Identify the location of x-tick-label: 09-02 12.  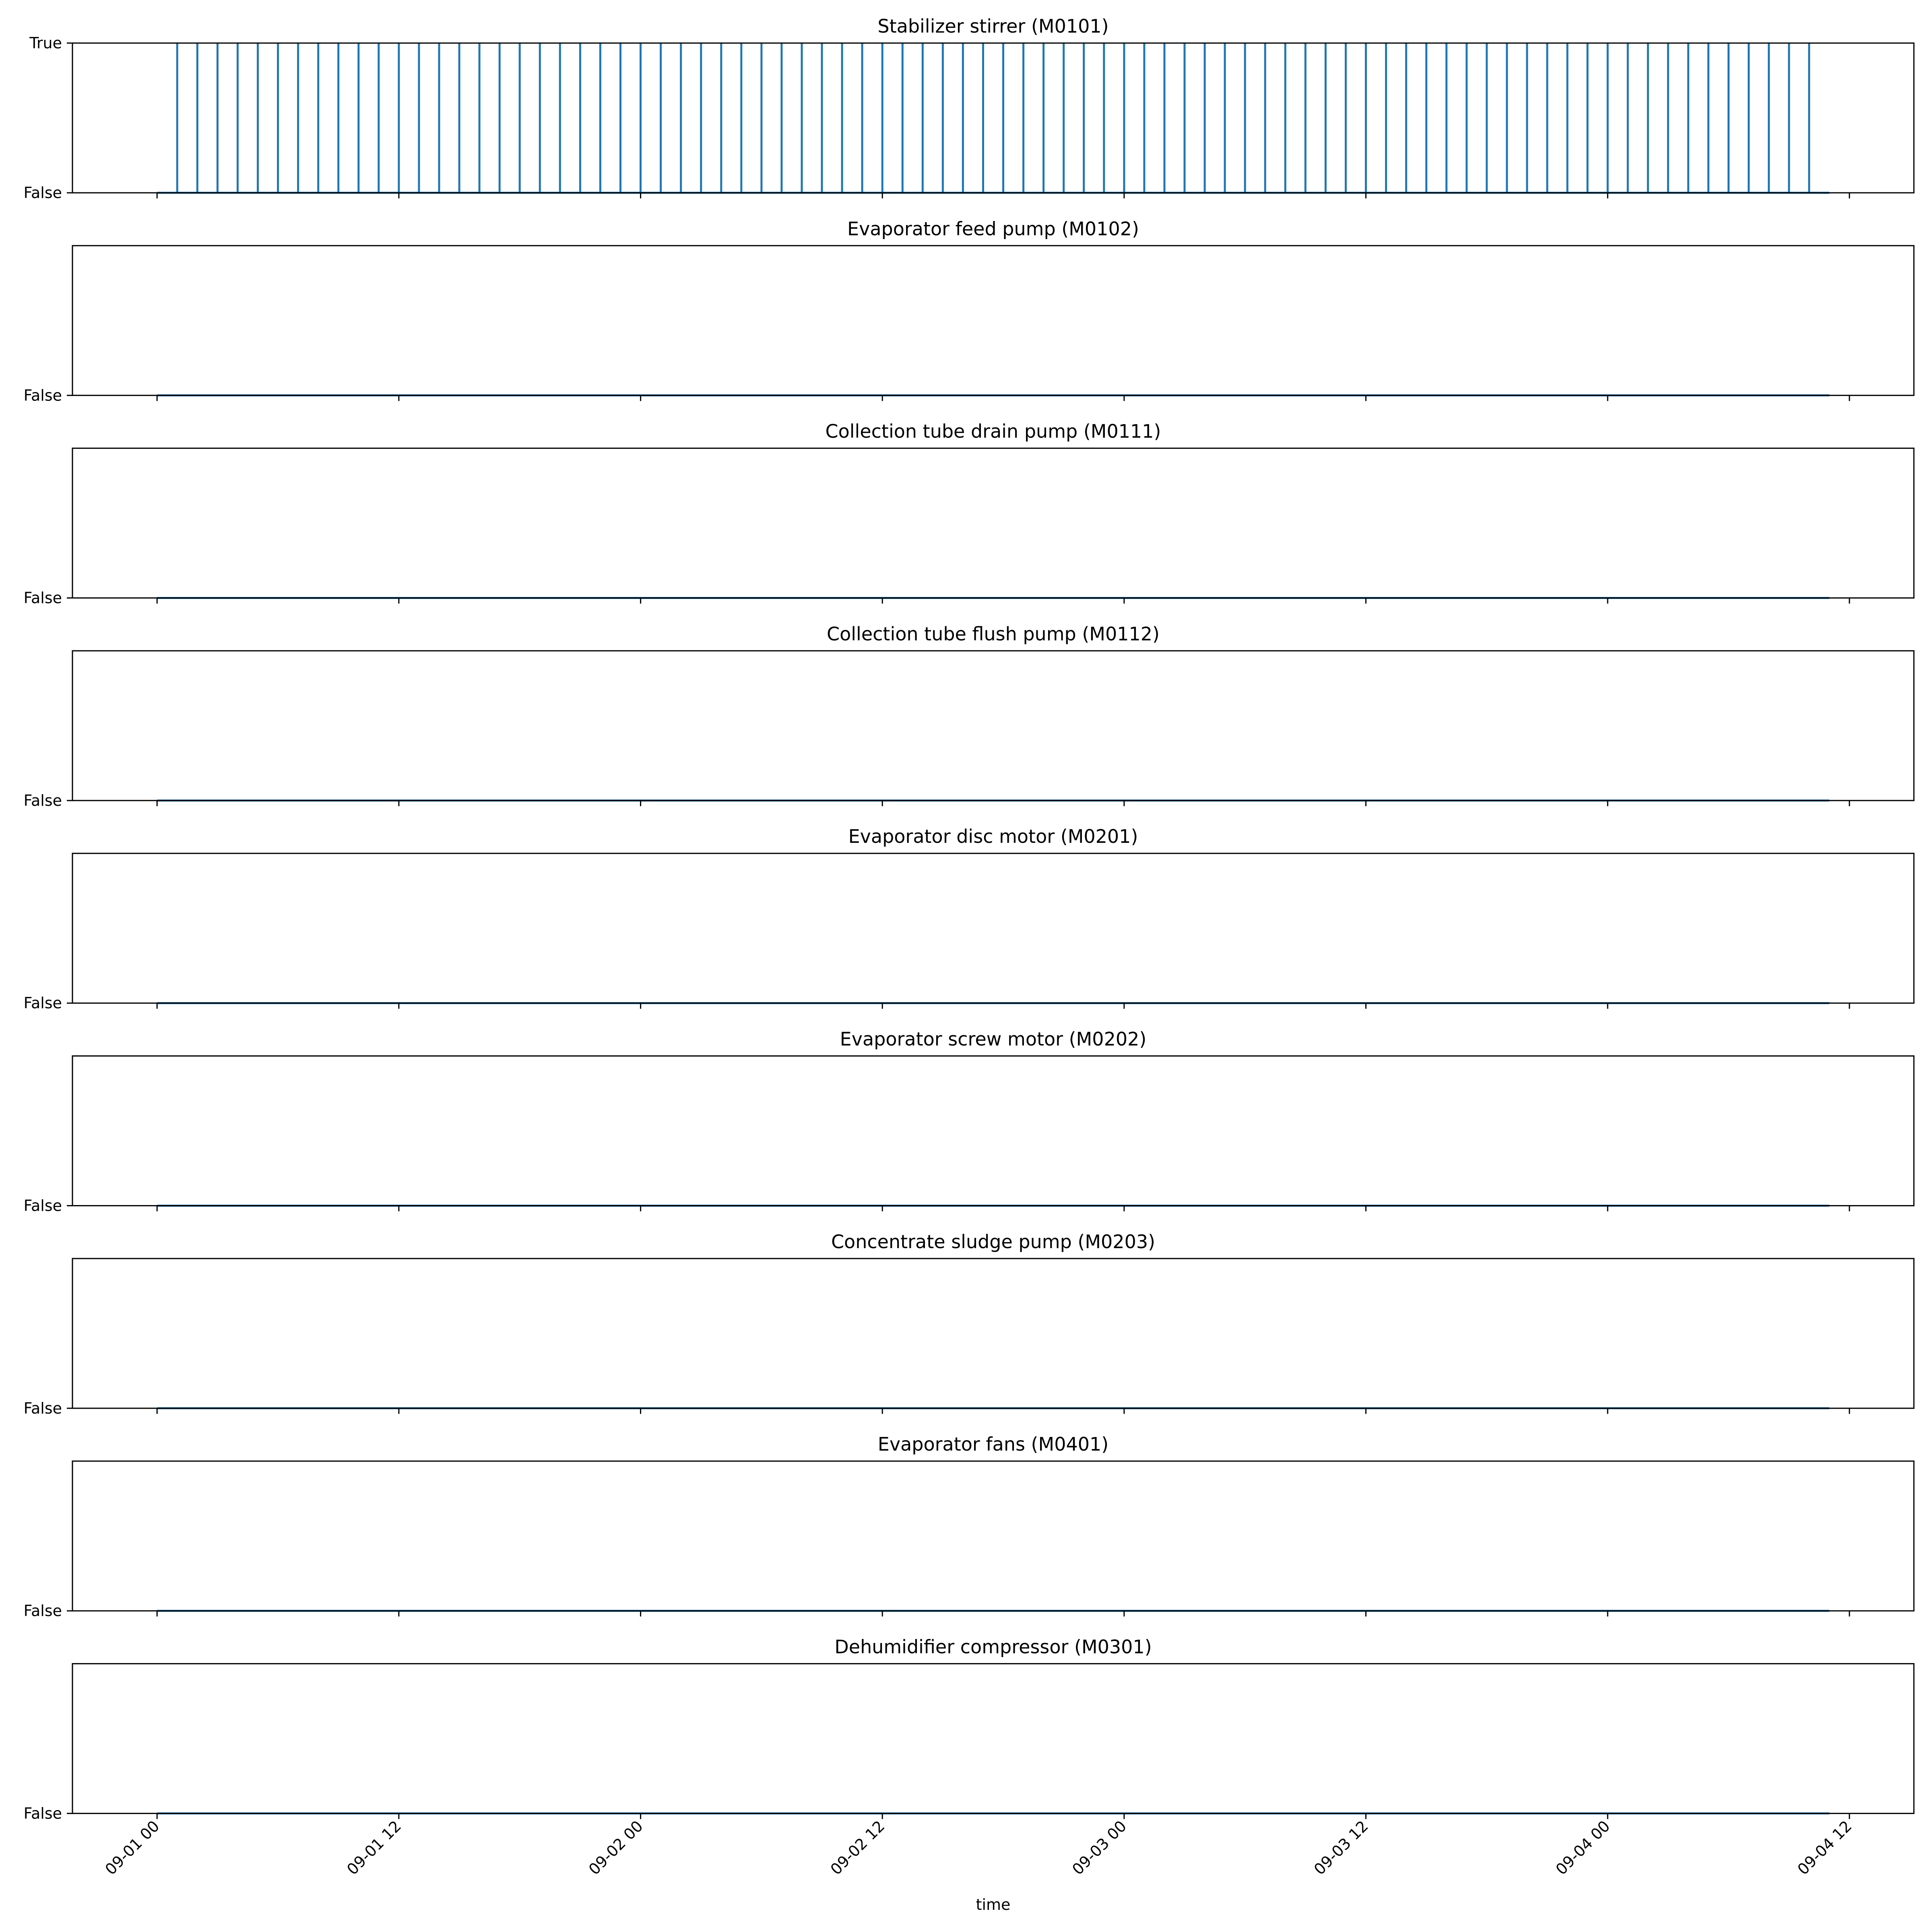
(857, 1848).